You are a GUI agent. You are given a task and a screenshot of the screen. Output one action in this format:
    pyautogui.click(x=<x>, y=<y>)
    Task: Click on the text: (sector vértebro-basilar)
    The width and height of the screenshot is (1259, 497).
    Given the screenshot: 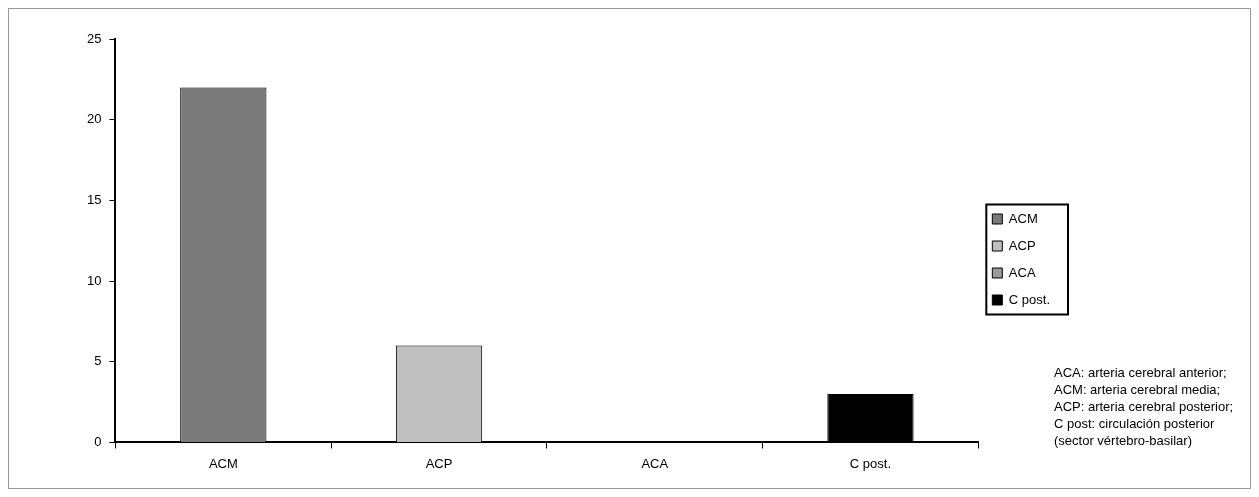 What is the action you would take?
    pyautogui.click(x=1123, y=440)
    